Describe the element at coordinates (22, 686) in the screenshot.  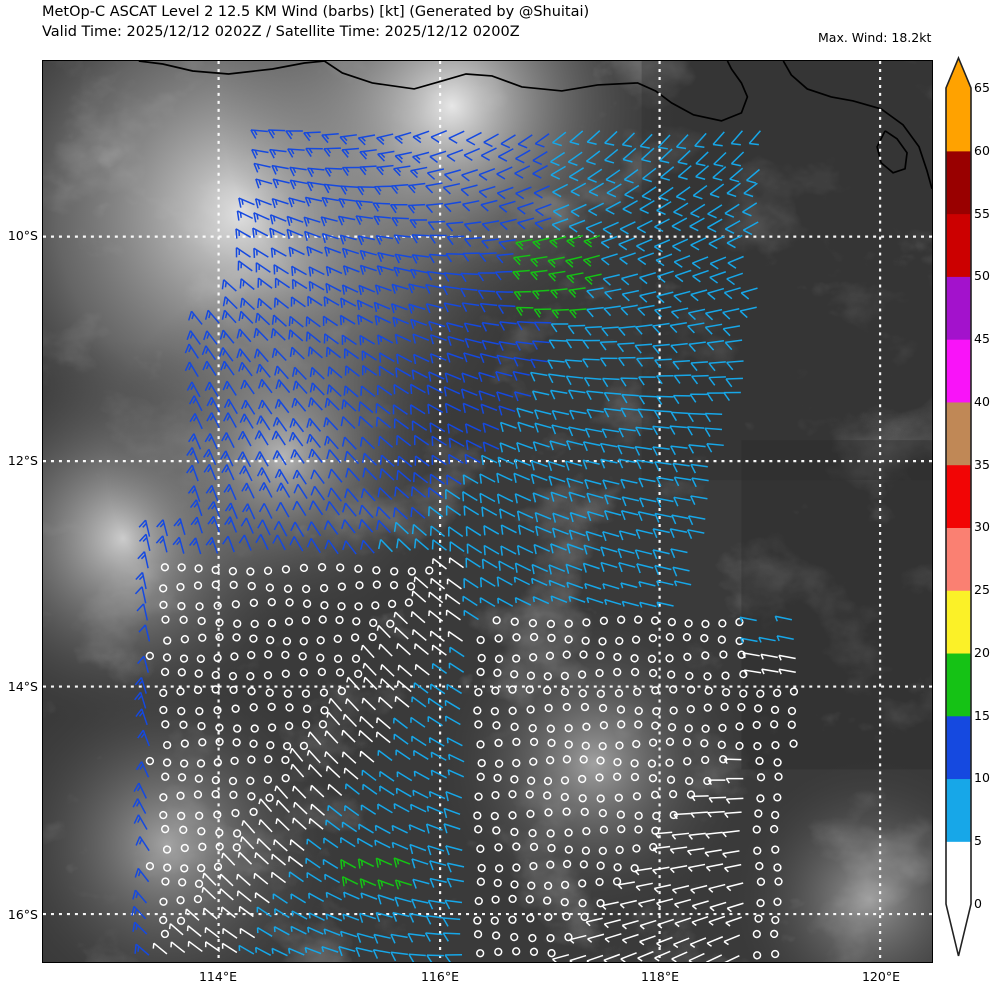
I see `lat-tick-14S: 14°S` at that location.